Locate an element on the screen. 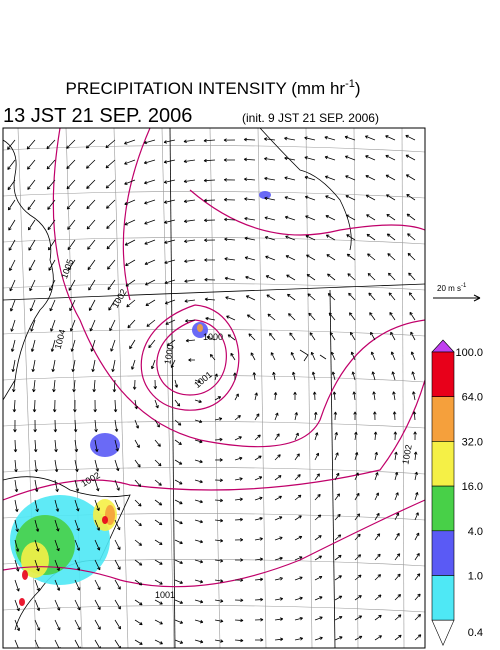 The height and width of the screenshot is (650, 500). contour-label: 1001 is located at coordinates (165, 595).